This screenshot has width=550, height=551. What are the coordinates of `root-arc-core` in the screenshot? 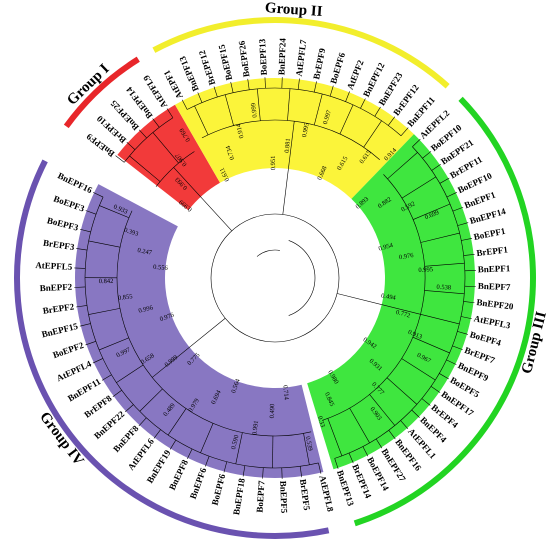 It's located at (268, 253).